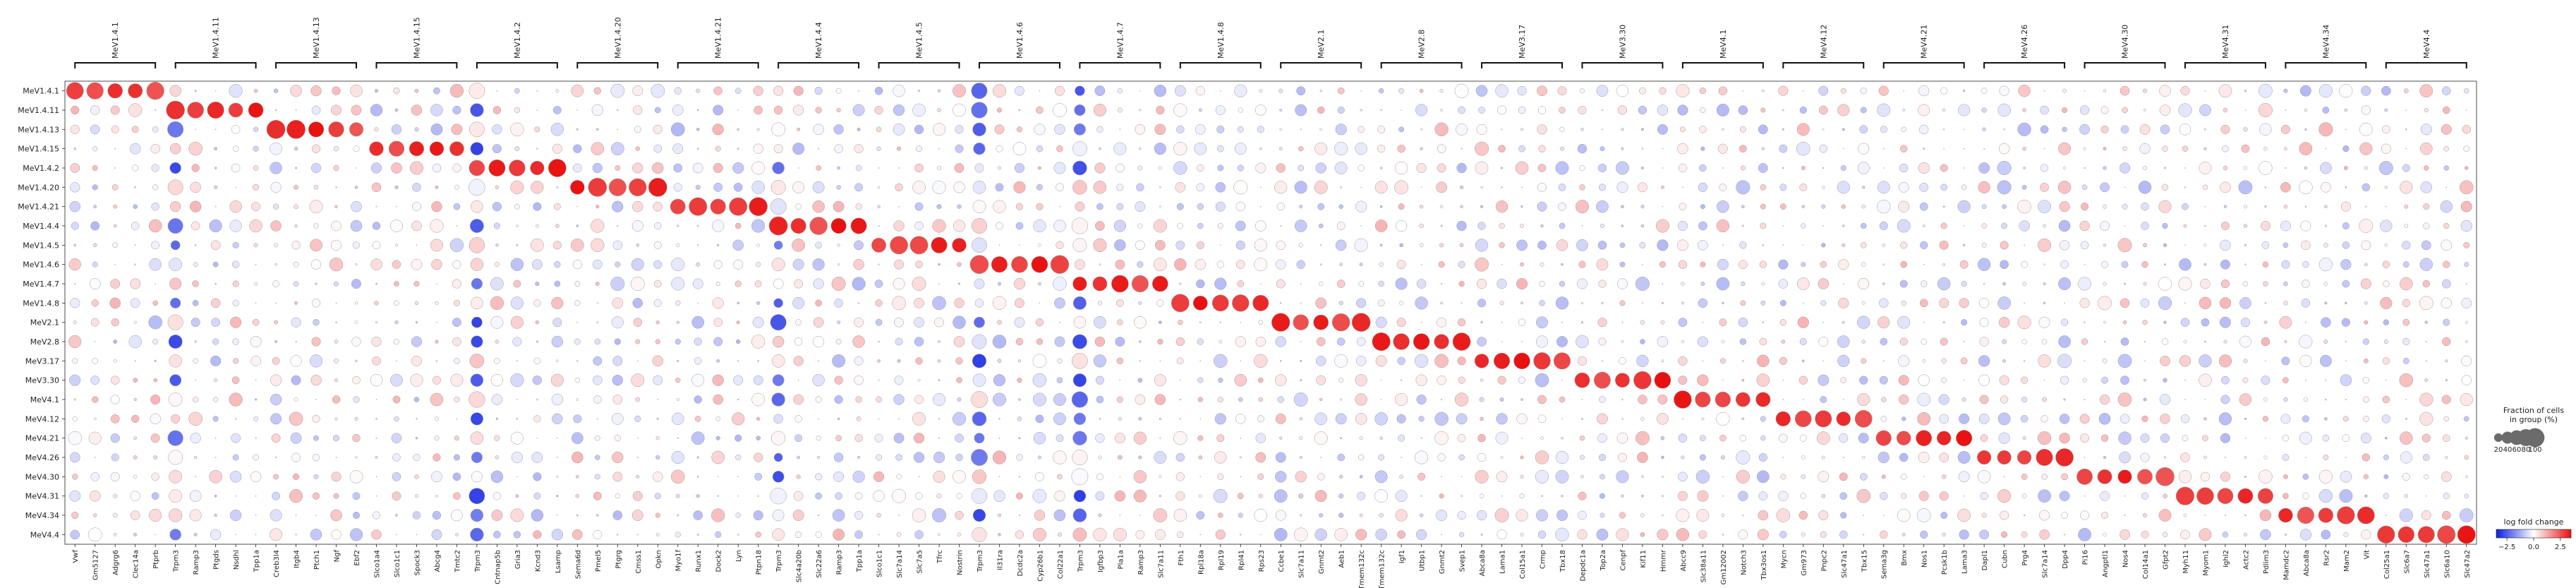  What do you see at coordinates (961, 562) in the screenshot?
I see `x-tick-label: Nostrin` at bounding box center [961, 562].